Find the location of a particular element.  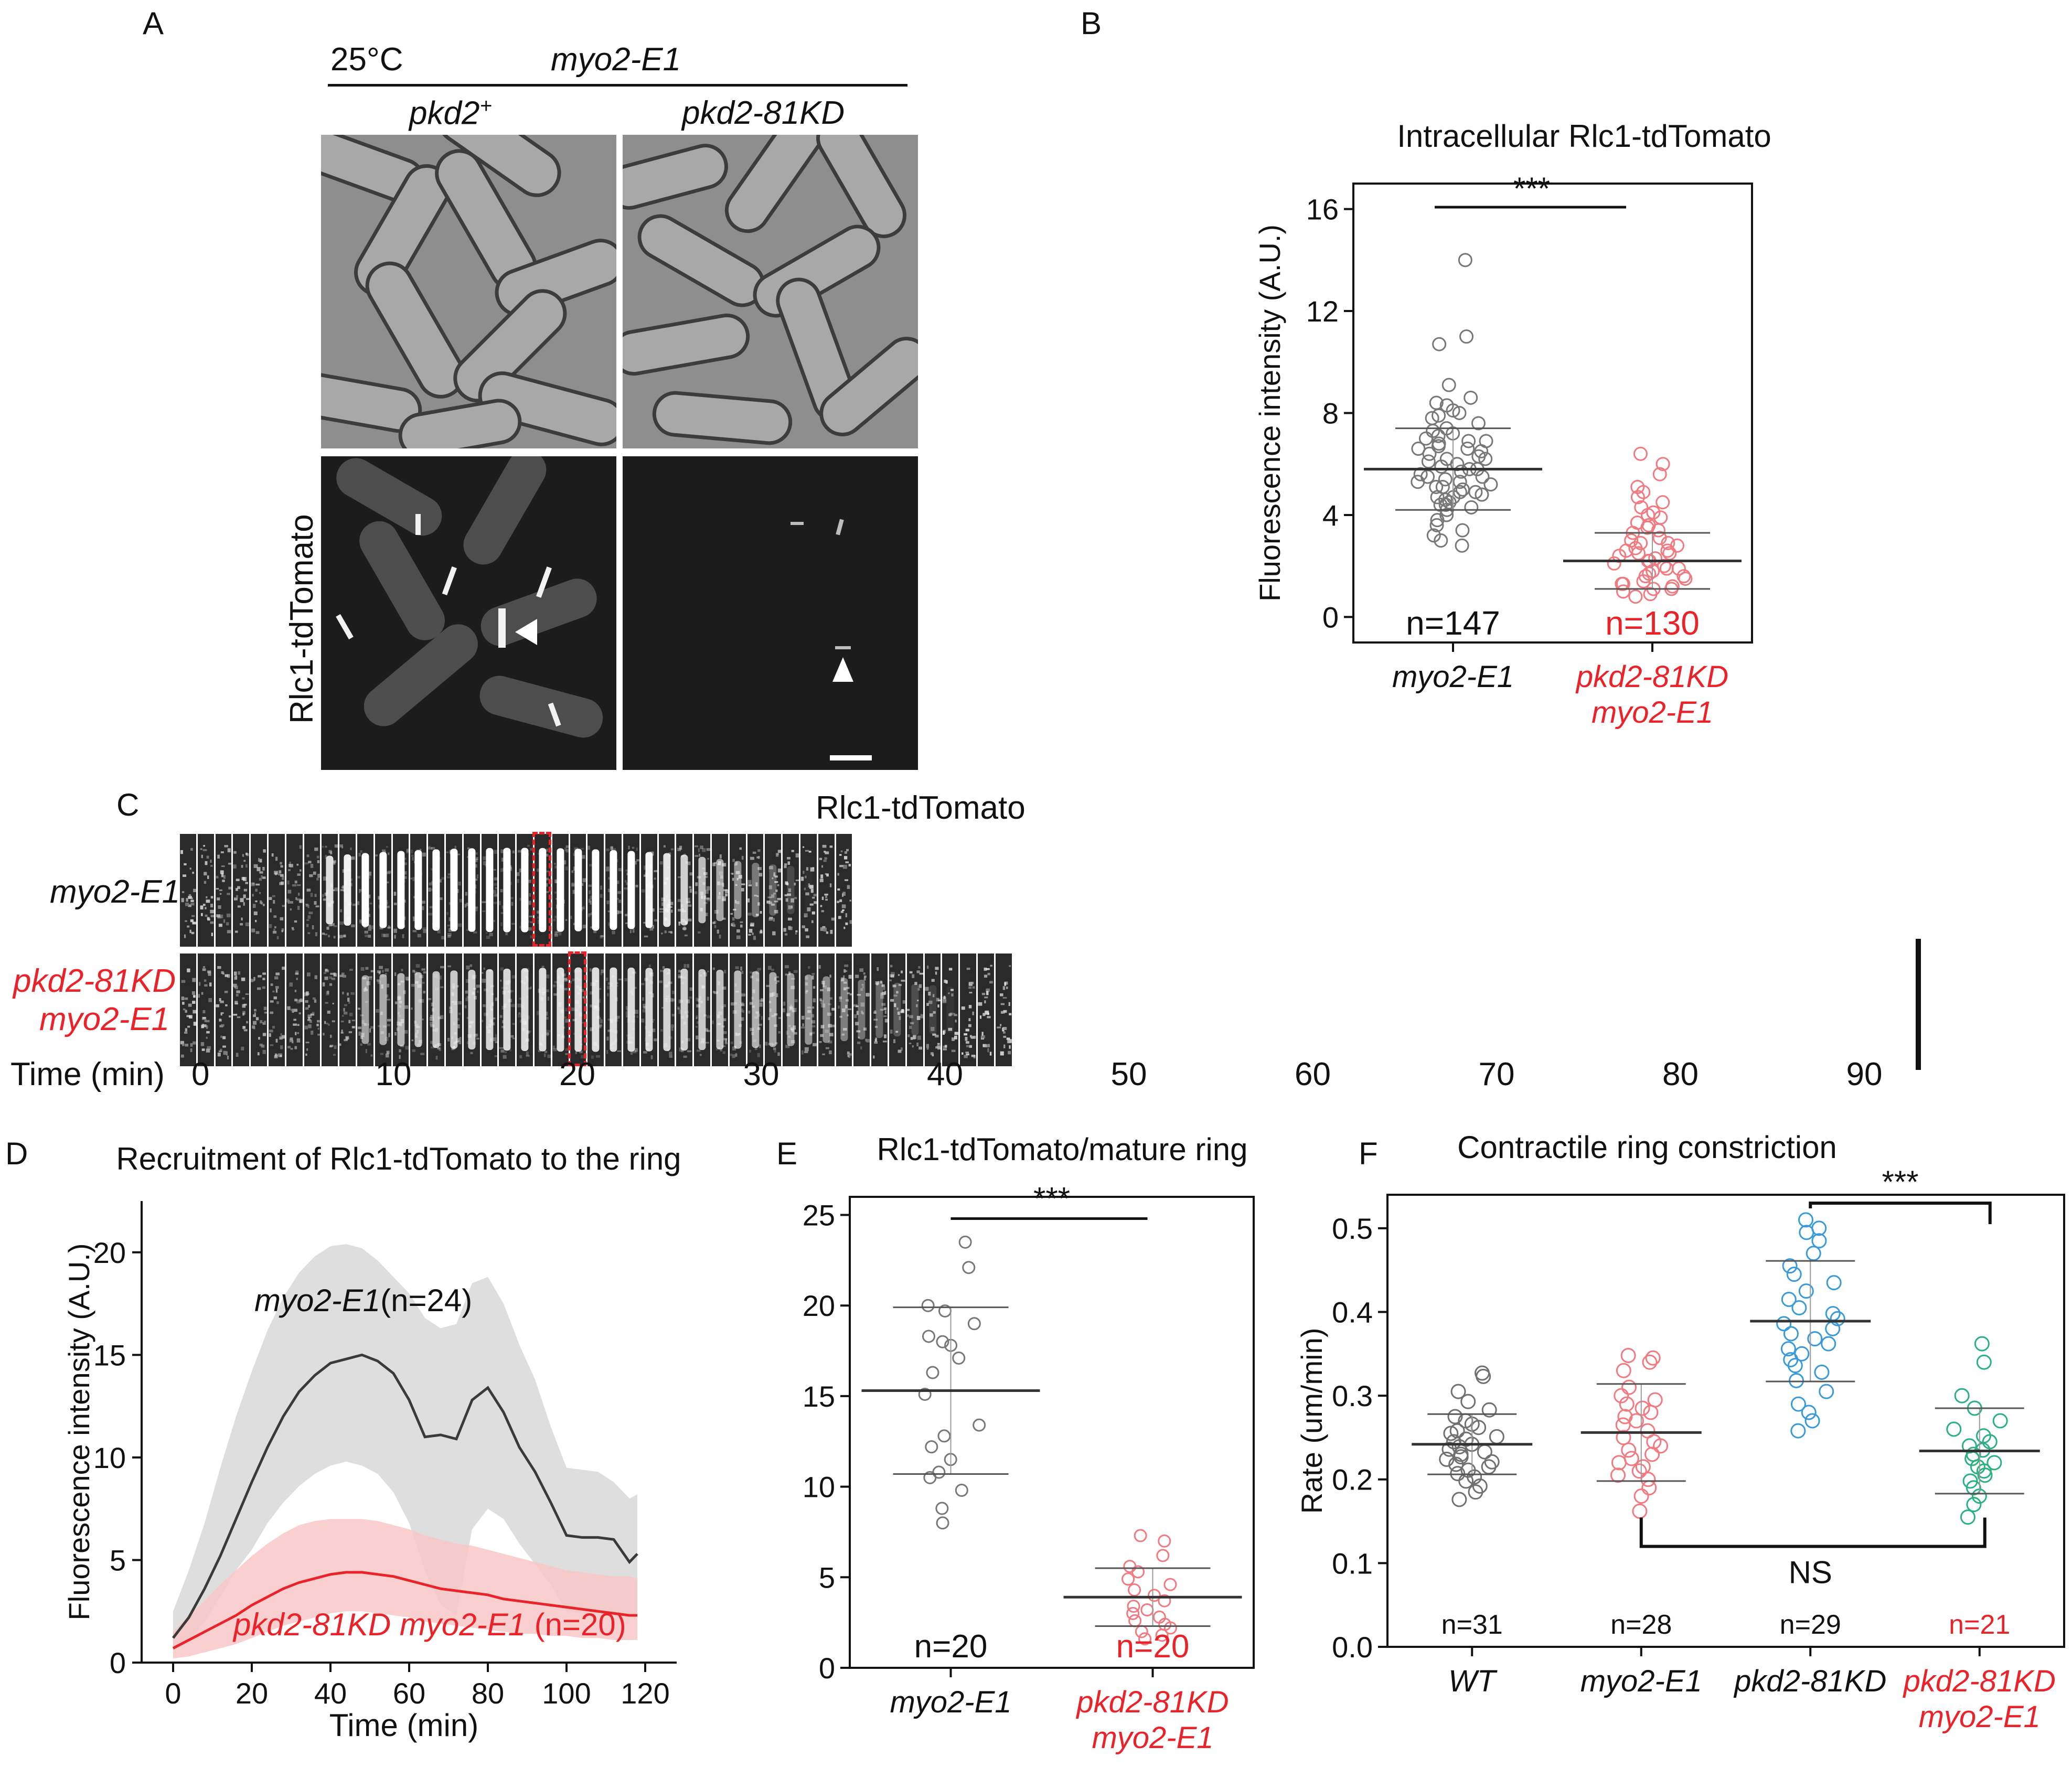

panel-a-header-line is located at coordinates (617, 85).